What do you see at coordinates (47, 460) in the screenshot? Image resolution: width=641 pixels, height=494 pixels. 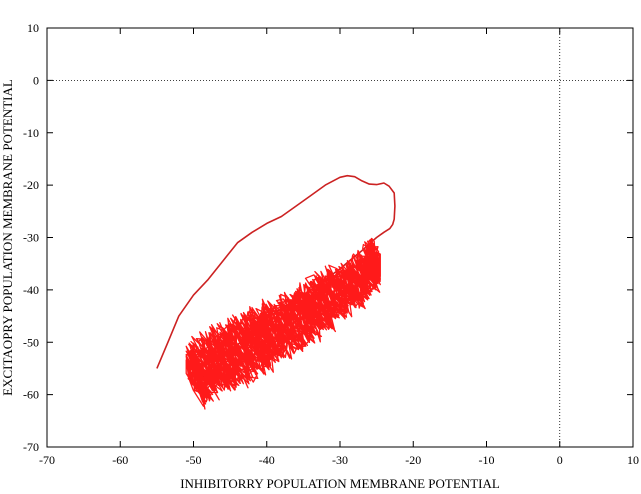 I see `x-tick-label: -70` at bounding box center [47, 460].